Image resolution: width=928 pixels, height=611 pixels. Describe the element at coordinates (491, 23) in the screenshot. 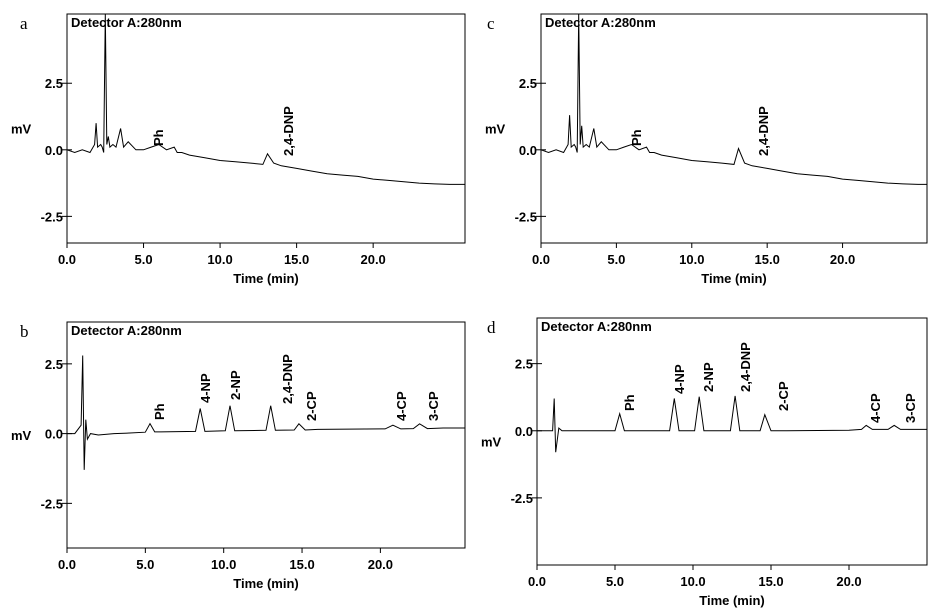

I see `panel-label: c` at that location.